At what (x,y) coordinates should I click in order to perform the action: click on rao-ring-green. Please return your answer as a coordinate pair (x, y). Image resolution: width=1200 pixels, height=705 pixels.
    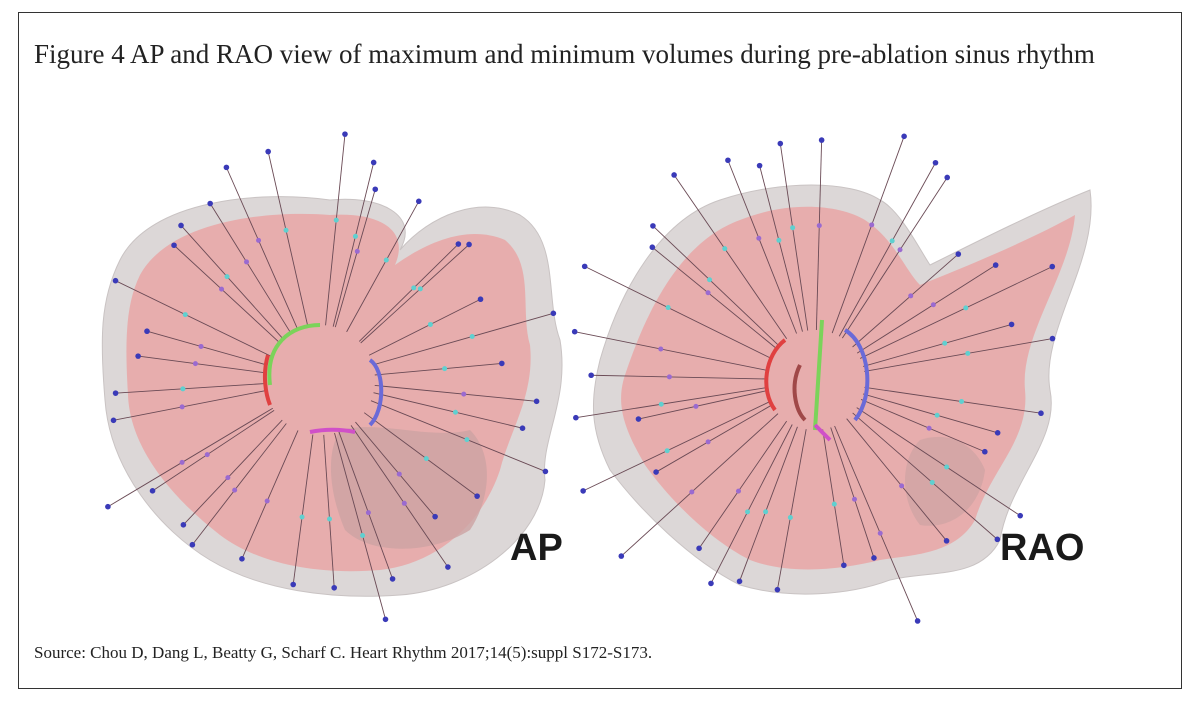
    Looking at the image, I should click on (818, 375).